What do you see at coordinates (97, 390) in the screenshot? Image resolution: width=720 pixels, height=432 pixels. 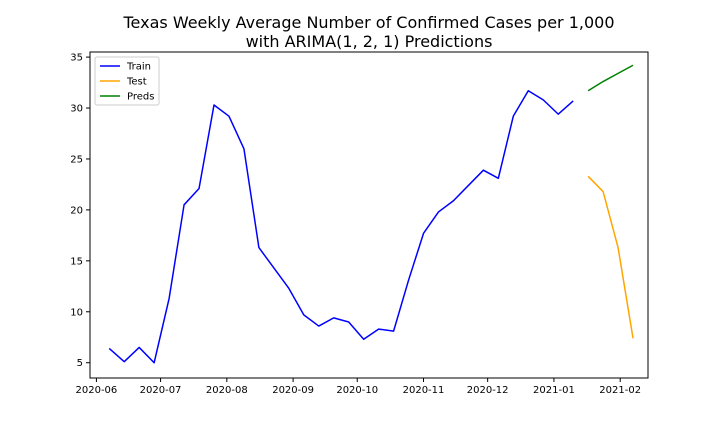 I see `x-tick-label: 2020-06` at bounding box center [97, 390].